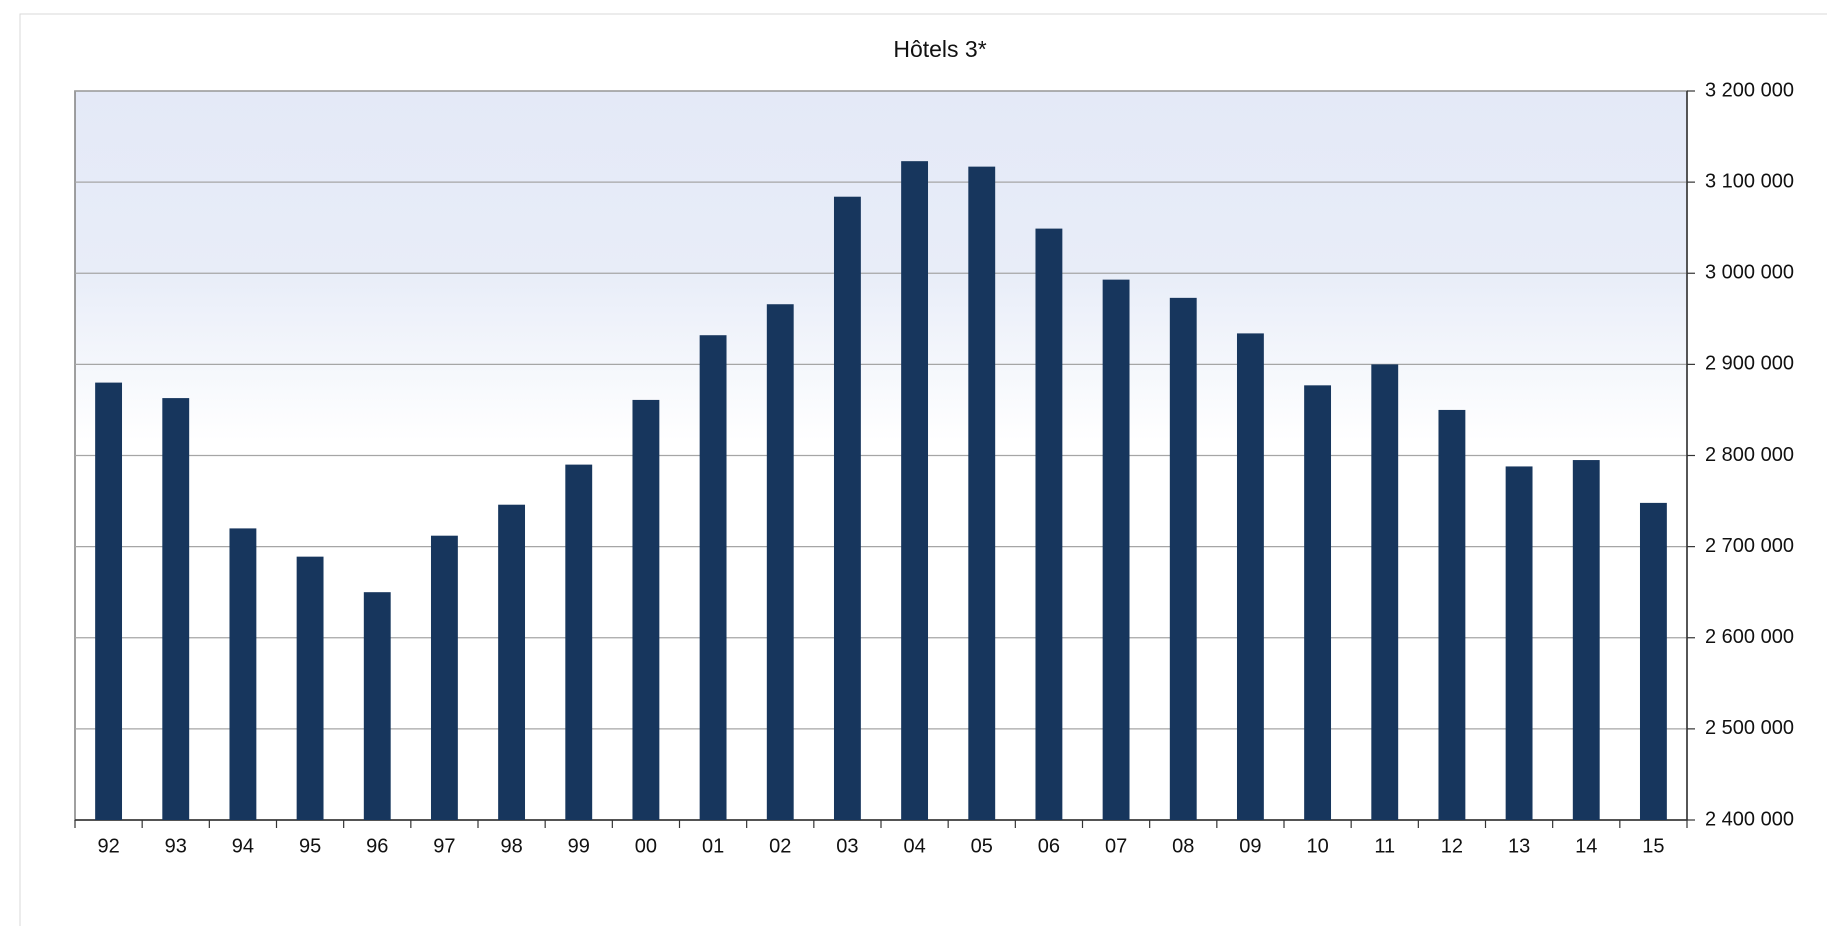 The width and height of the screenshot is (1827, 926). What do you see at coordinates (1749, 546) in the screenshot?
I see `y-tick-label: 2 700 000` at bounding box center [1749, 546].